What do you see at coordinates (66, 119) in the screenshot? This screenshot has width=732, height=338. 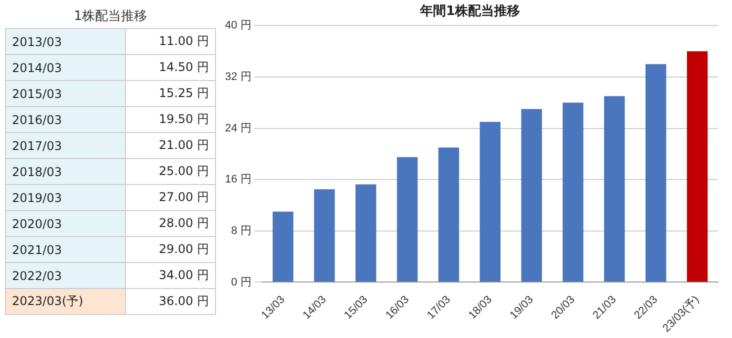 I see `text: 2016/03` at bounding box center [66, 119].